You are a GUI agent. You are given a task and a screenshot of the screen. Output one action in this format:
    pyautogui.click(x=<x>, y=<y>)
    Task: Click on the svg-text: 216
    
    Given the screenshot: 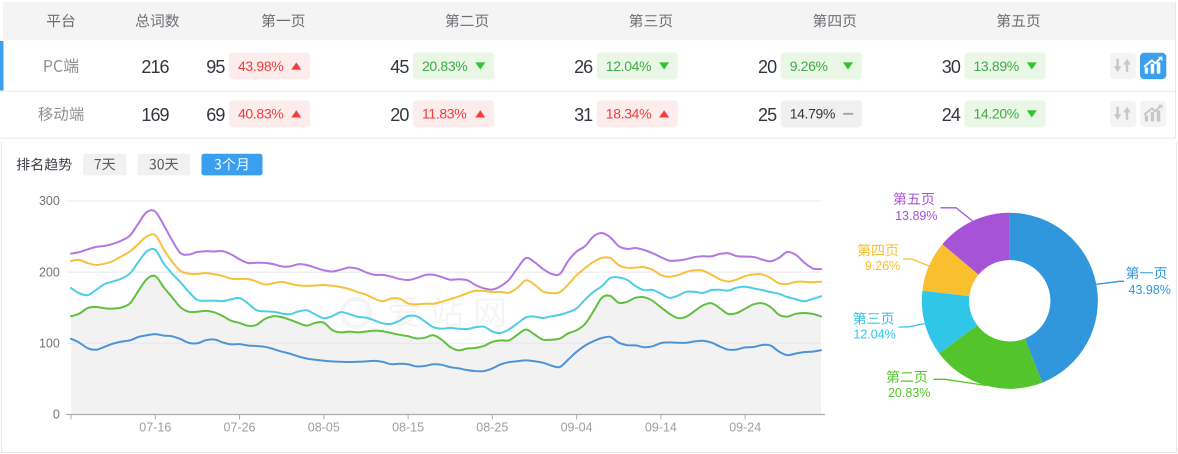 What is the action you would take?
    pyautogui.click(x=155, y=67)
    